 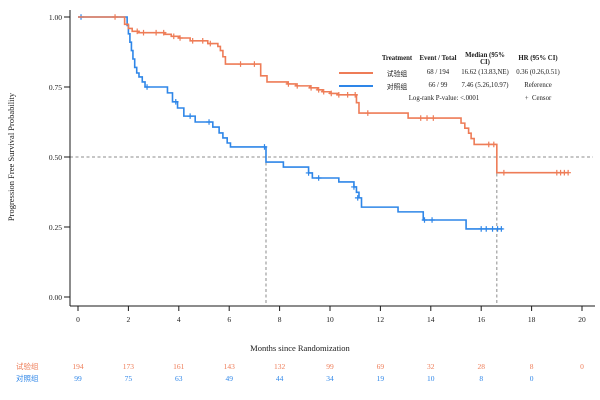 What do you see at coordinates (128, 366) in the screenshot?
I see `risk-count: 173` at bounding box center [128, 366].